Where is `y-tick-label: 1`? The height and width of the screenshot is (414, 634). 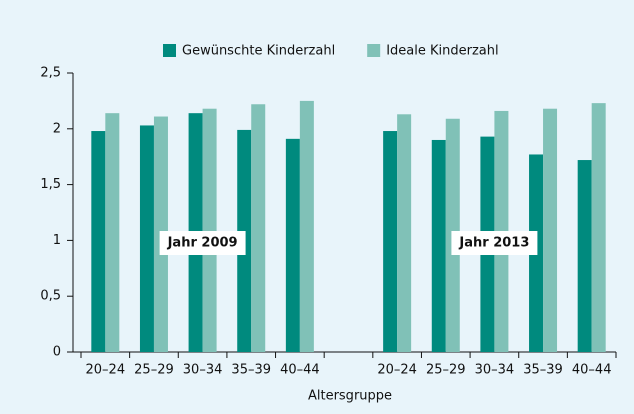
y-tick-label: 1 is located at coordinates (57, 240).